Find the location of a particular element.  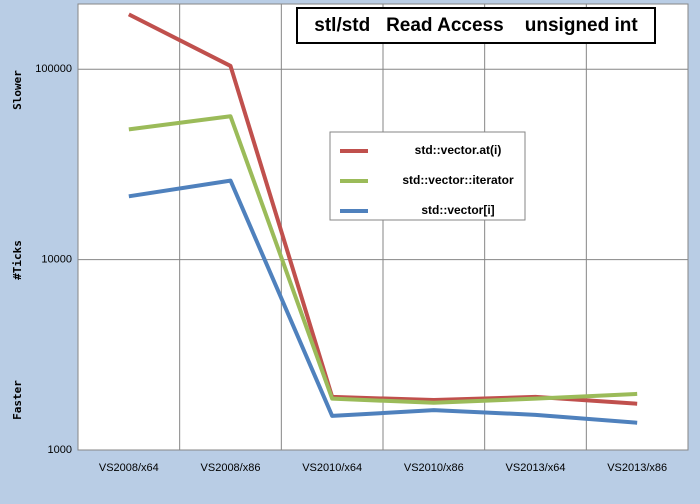

x-tick-label: VS2010/x86 is located at coordinates (434, 468).